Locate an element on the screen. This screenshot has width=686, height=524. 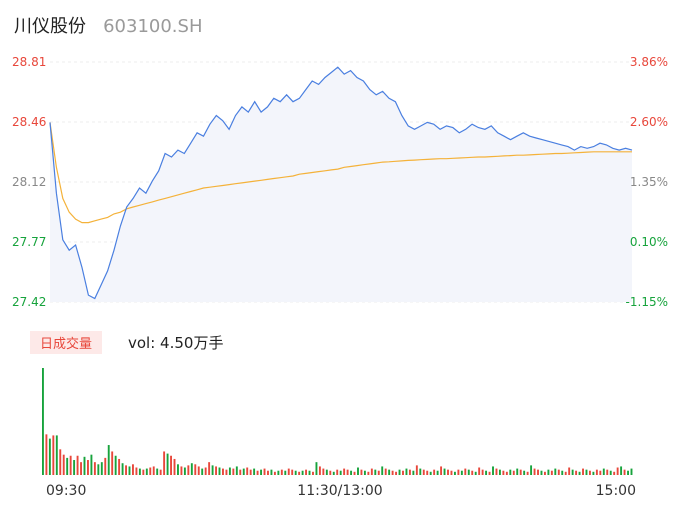
y-tick-right: 1.35% is located at coordinates (649, 182).